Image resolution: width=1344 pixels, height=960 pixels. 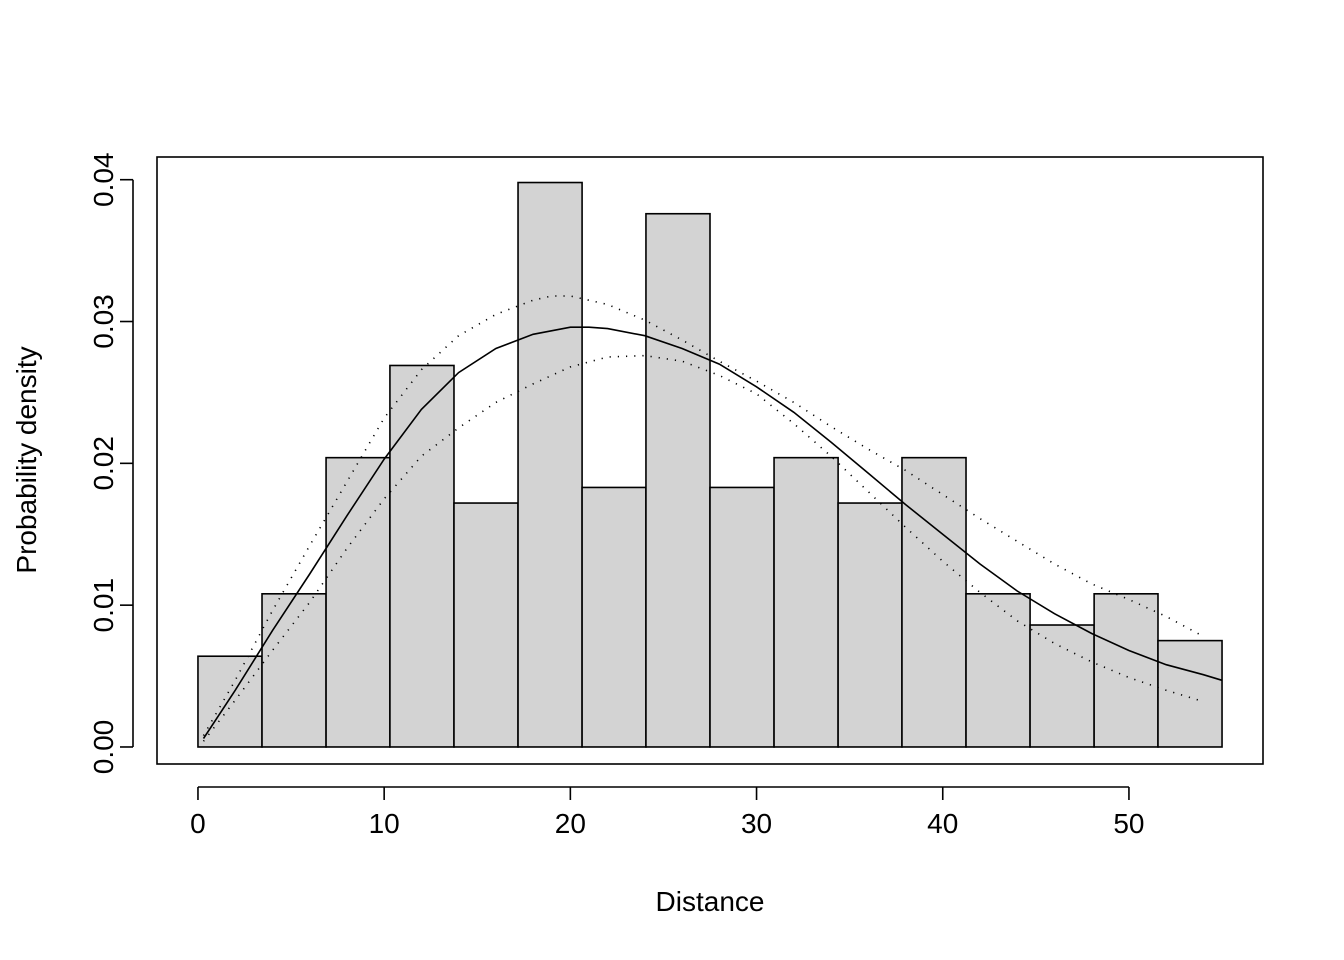 What do you see at coordinates (384, 823) in the screenshot?
I see `x-tick-label: 10` at bounding box center [384, 823].